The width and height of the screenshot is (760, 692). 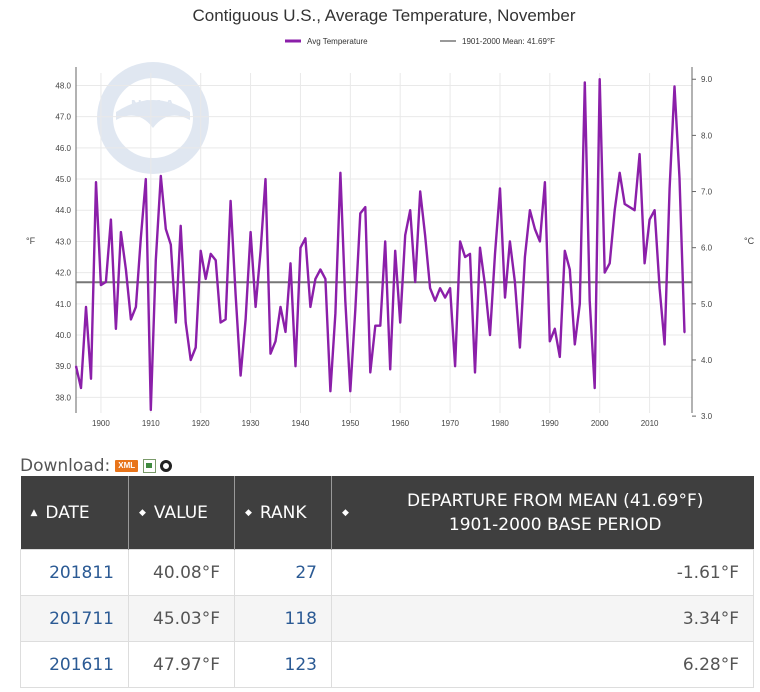 What do you see at coordinates (650, 423) in the screenshot?
I see `x-tick-label: 2010` at bounding box center [650, 423].